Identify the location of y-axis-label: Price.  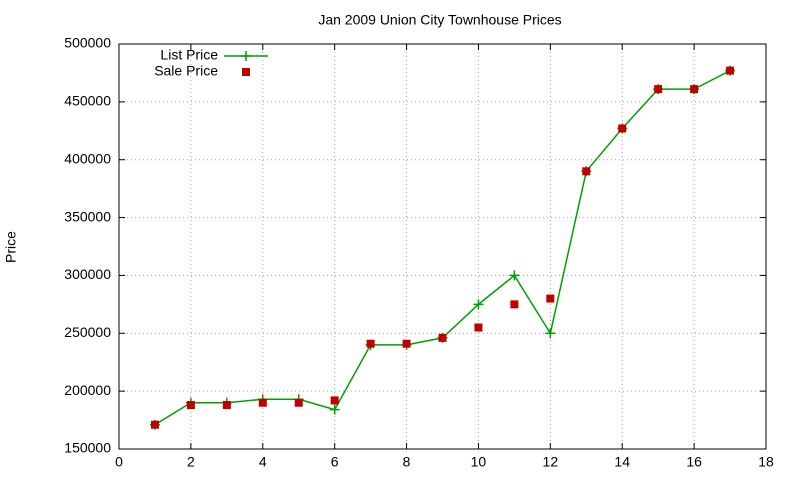
(11, 247).